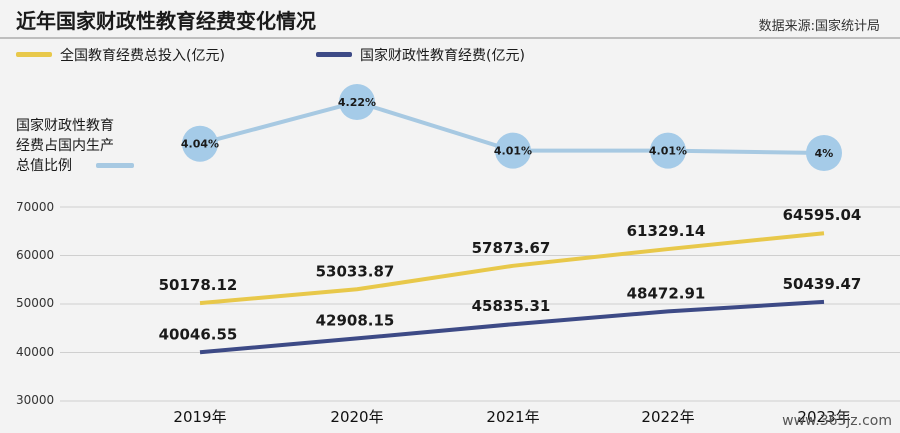  I want to click on x-tick-label: 2019年, so click(199, 417).